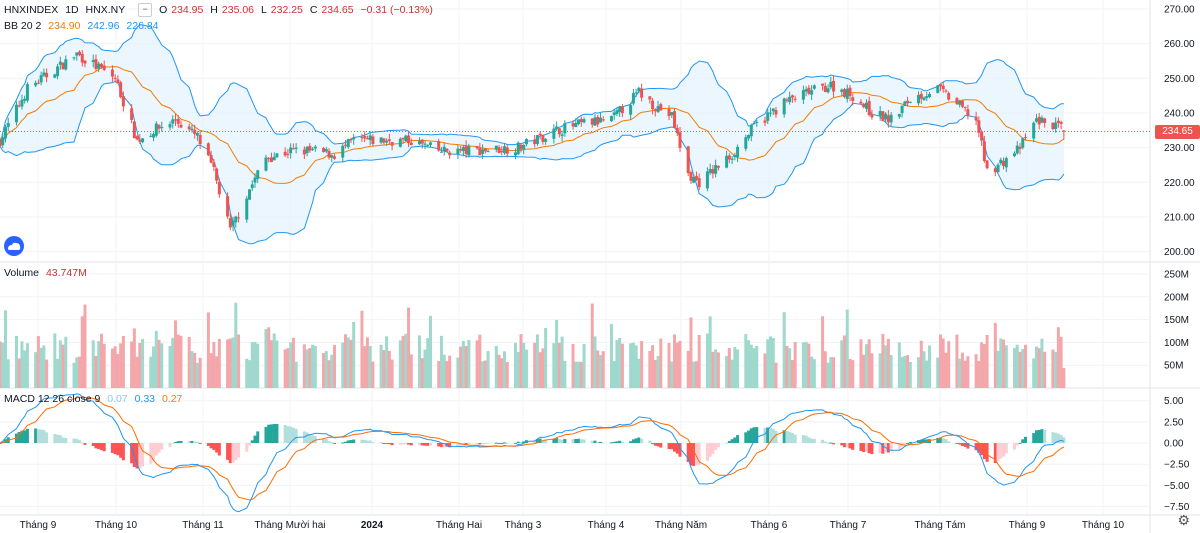  What do you see at coordinates (1177, 507) in the screenshot?
I see `macd-tick-label: −7.50` at bounding box center [1177, 507].